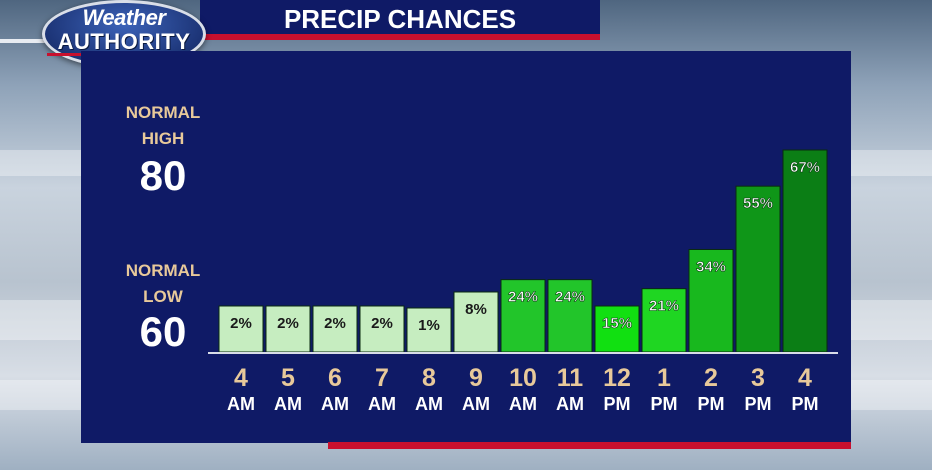 This screenshot has width=932, height=470. I want to click on bar-4-am, so click(241, 329).